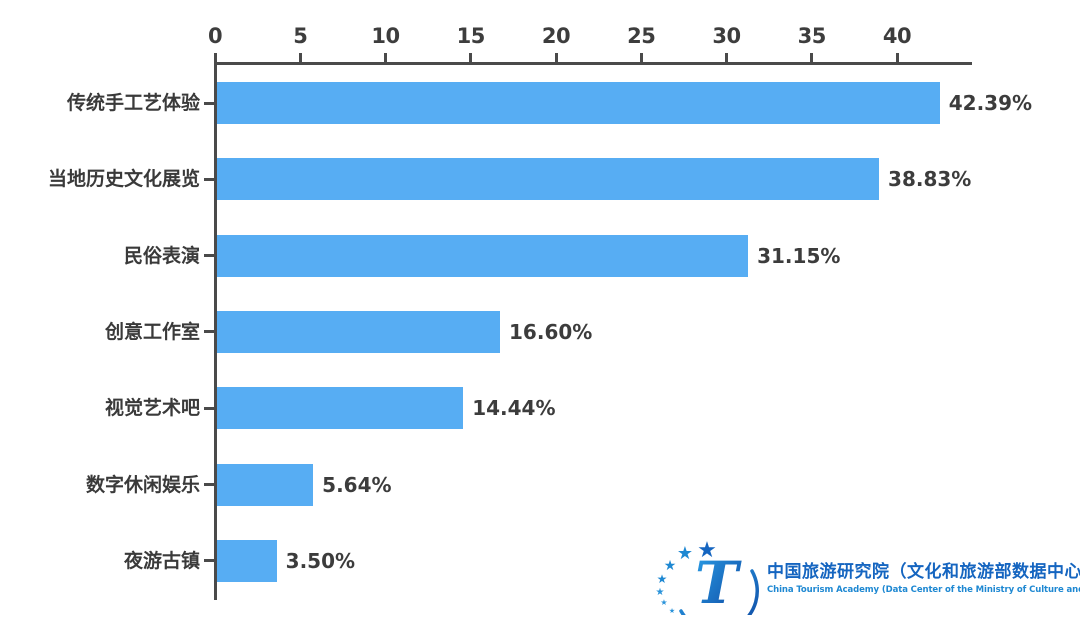 Image resolution: width=1080 pixels, height=617 pixels. What do you see at coordinates (799, 255) in the screenshot?
I see `bar-value-label: 31.15%` at bounding box center [799, 255].